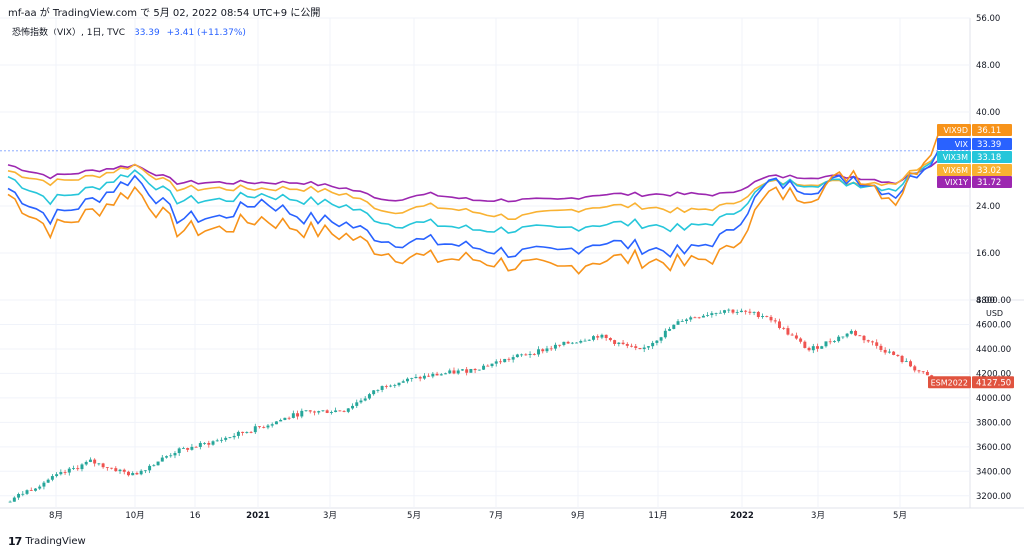 Image resolution: width=1024 pixels, height=553 pixels. What do you see at coordinates (496, 516) in the screenshot?
I see `x-tick-label: 7月` at bounding box center [496, 516].